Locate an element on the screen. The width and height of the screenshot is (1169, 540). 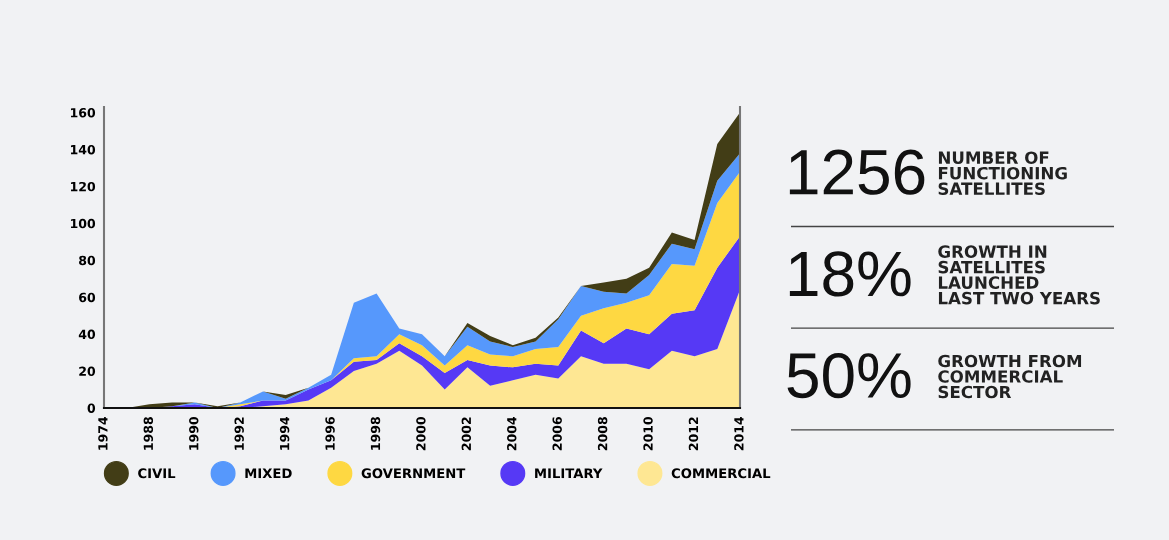
legend-label: GOVERNMENT is located at coordinates (413, 473).